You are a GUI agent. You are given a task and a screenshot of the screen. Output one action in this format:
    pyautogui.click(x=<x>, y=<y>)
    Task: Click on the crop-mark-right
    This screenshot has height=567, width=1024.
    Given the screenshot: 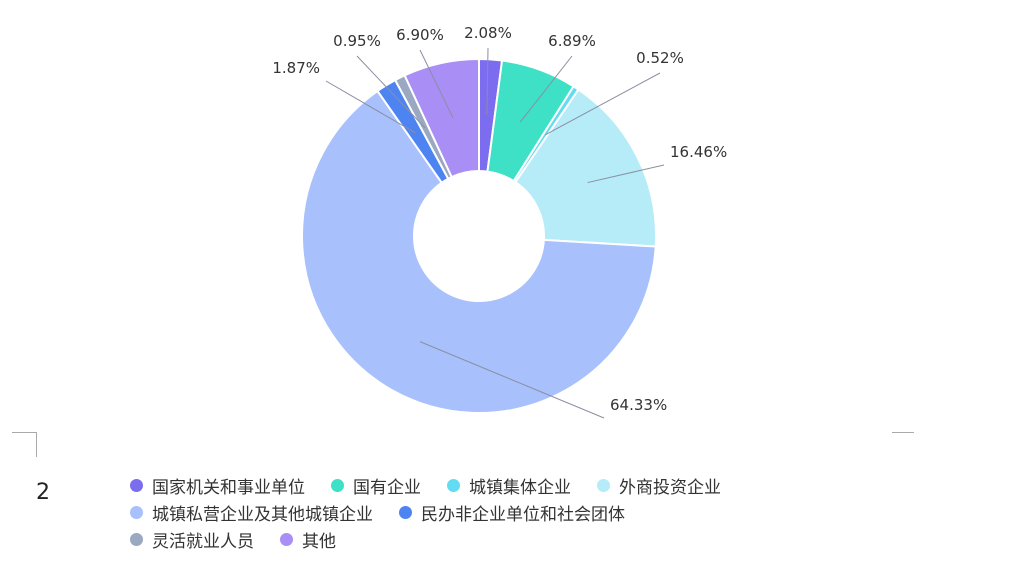 What is the action you would take?
    pyautogui.click(x=903, y=432)
    